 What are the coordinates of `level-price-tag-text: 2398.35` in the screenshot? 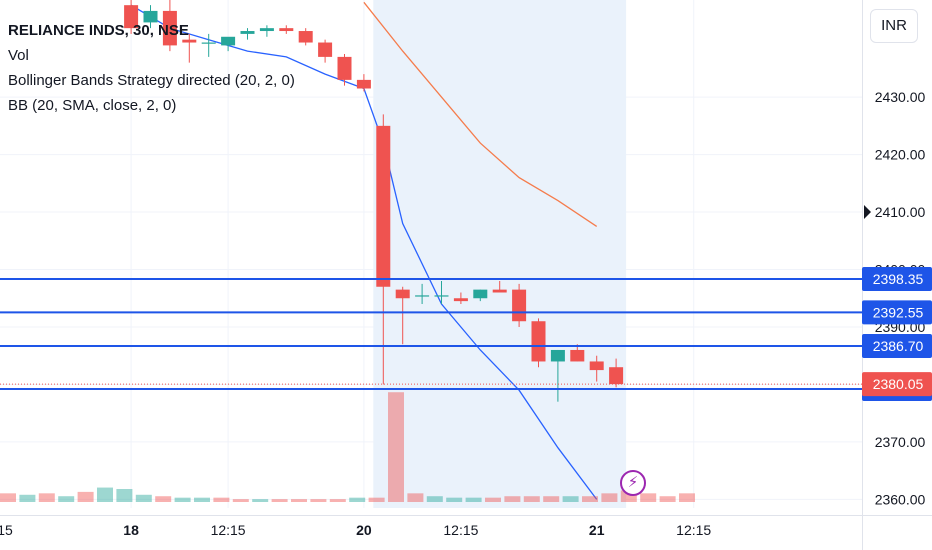 It's located at (898, 279).